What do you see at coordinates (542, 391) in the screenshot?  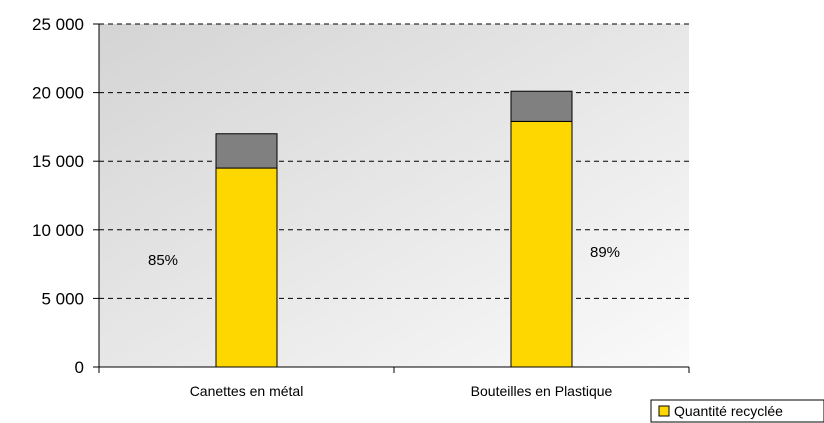 I see `x-tick-label: Bouteilles en Plastique` at bounding box center [542, 391].